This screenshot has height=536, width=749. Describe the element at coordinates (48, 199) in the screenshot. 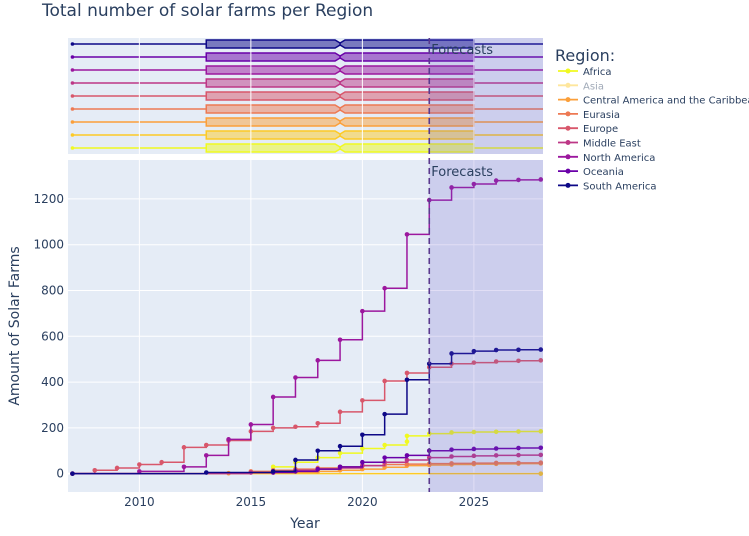

I see `y-tick-label: 1200` at that location.